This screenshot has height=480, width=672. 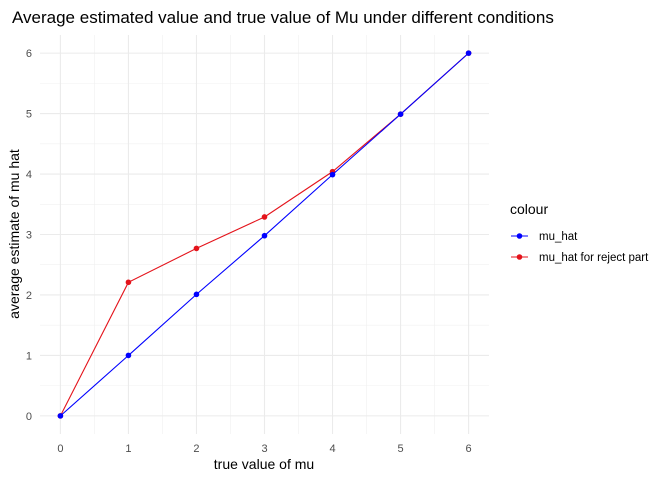 What do you see at coordinates (469, 449) in the screenshot?
I see `x-tick-label: 6` at bounding box center [469, 449].